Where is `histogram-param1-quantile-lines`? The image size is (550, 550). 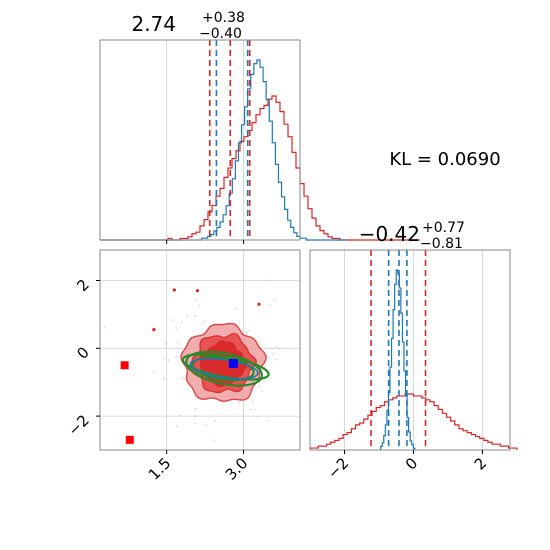 histogram-param1-quantile-lines is located at coordinates (398, 350).